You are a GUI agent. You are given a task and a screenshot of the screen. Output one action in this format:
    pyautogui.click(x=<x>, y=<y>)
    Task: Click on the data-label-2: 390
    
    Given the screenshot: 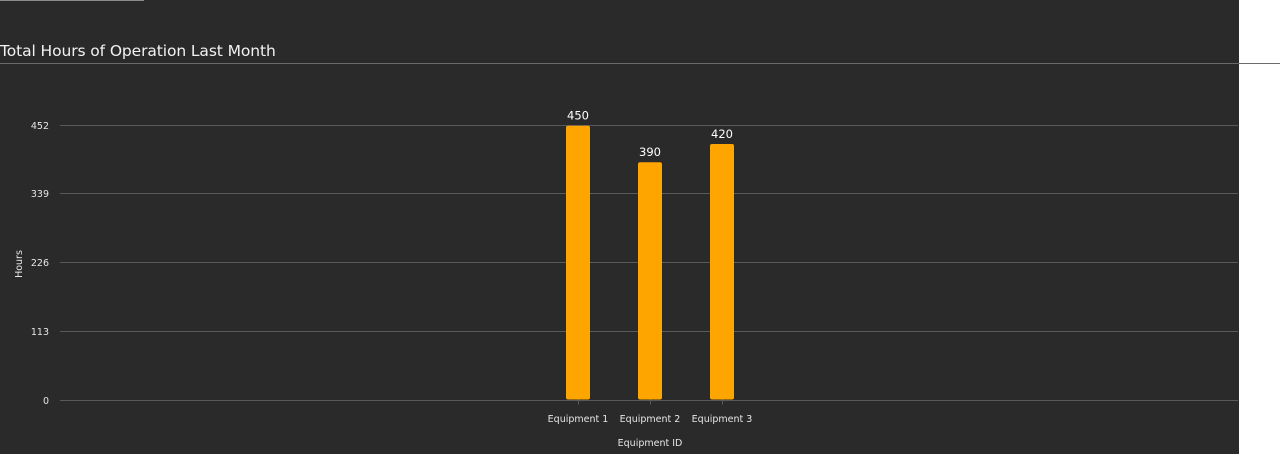 What is the action you would take?
    pyautogui.click(x=650, y=152)
    